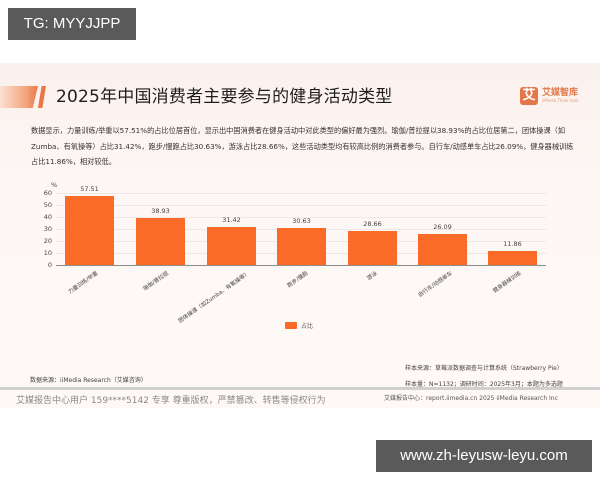 The height and width of the screenshot is (480, 600). I want to click on logo-name-en: iiMedia Think tank, so click(560, 100).